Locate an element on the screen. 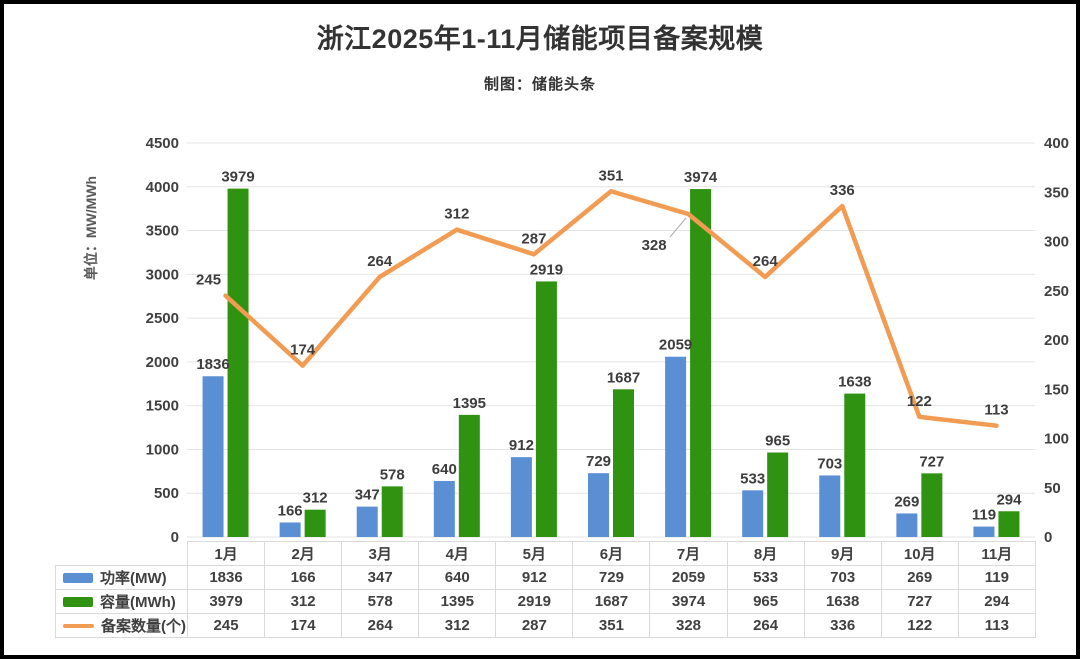 This screenshot has width=1080, height=659. right-axis-tick: 350 is located at coordinates (1056, 192).